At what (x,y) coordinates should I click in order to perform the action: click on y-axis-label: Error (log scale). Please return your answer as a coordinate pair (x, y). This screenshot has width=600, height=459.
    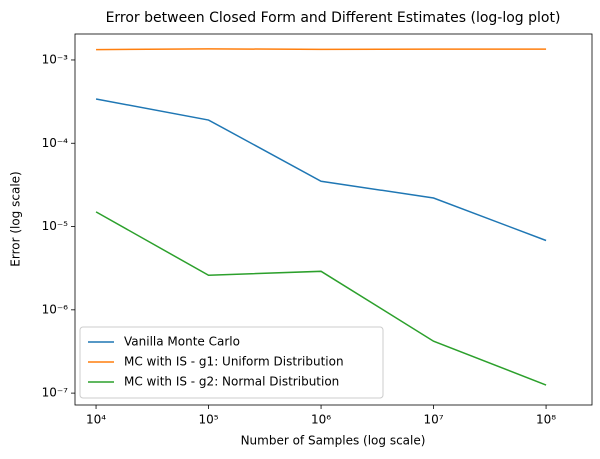
    Looking at the image, I should click on (16, 218).